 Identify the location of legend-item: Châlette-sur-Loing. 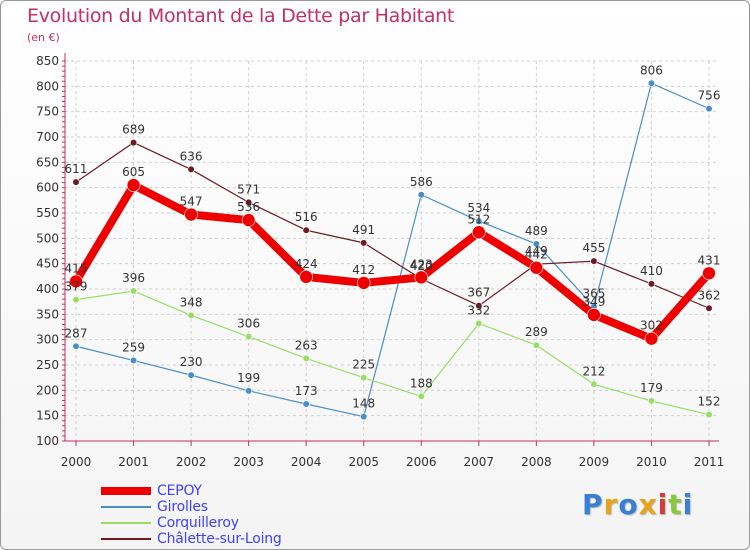
(191, 539).